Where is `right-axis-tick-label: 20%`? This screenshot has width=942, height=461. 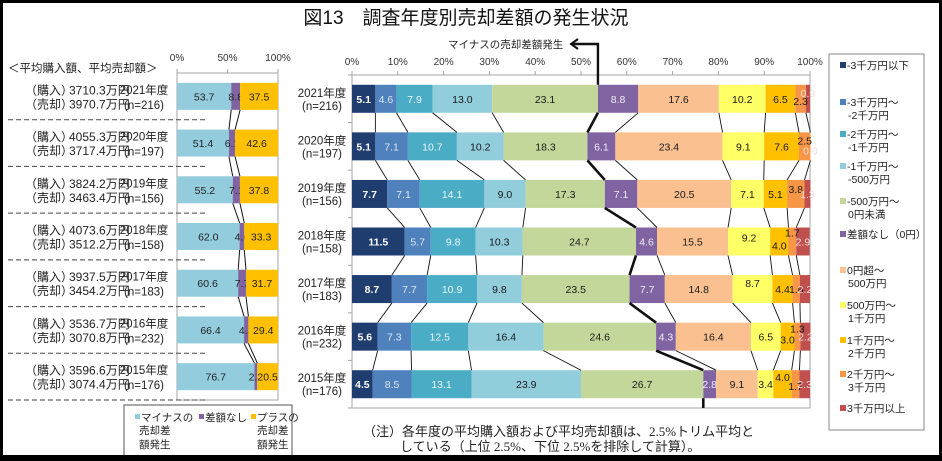
right-axis-tick-label: 20% is located at coordinates (444, 62).